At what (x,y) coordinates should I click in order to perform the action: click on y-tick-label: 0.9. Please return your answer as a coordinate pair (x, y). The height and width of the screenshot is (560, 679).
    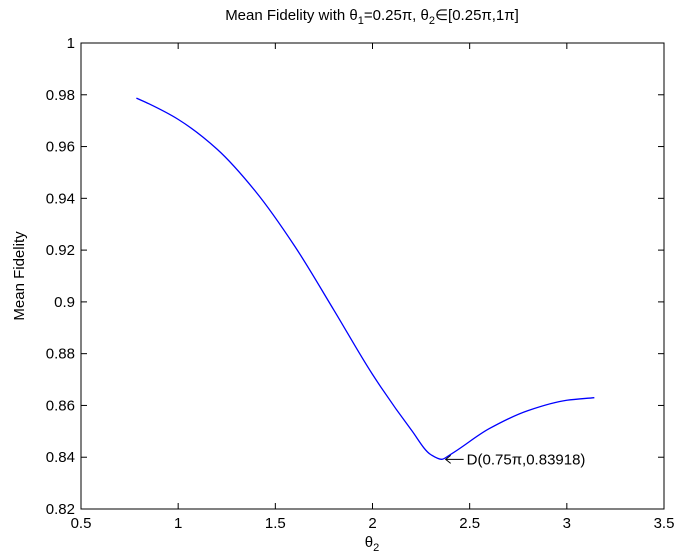
    Looking at the image, I should click on (64, 302).